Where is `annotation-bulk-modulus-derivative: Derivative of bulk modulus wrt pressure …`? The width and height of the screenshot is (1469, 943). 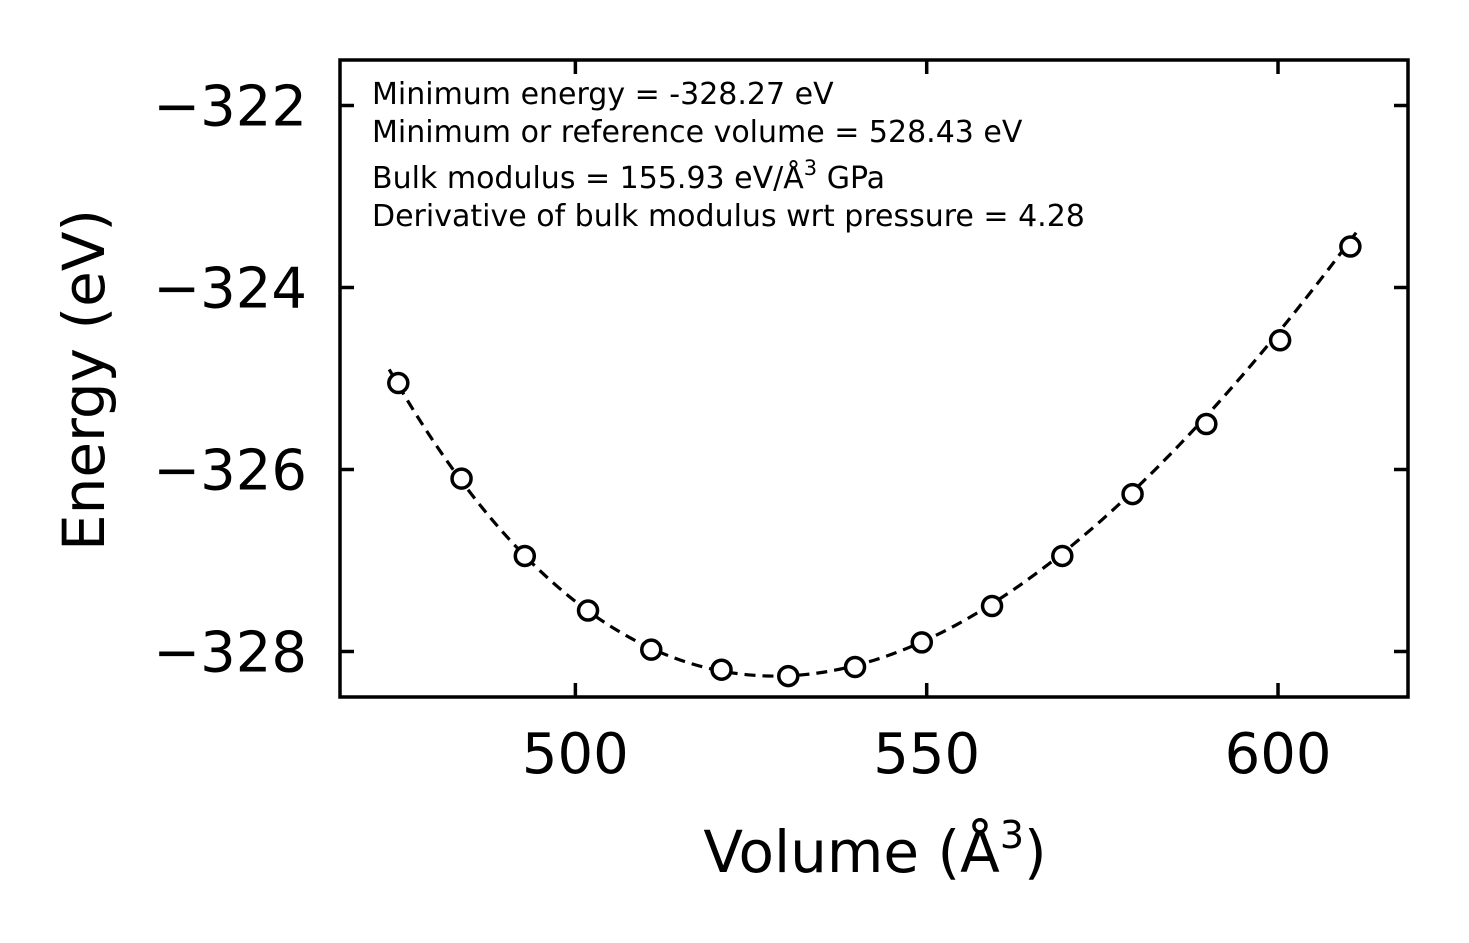 annotation-bulk-modulus-derivative: Derivative of bulk modulus wrt pressure … is located at coordinates (728, 216).